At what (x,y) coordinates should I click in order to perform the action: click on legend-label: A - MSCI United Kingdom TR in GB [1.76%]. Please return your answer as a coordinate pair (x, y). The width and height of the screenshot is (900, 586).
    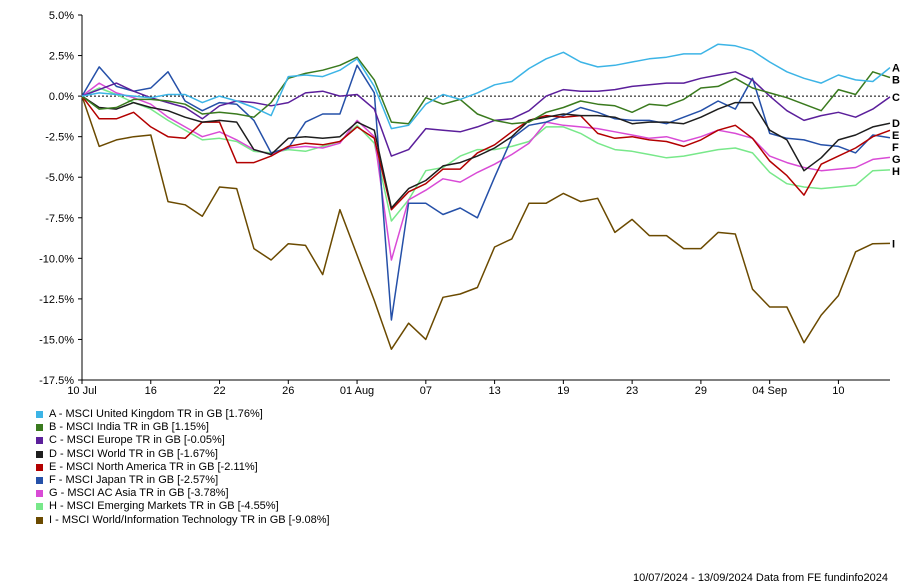
    Looking at the image, I should click on (156, 414).